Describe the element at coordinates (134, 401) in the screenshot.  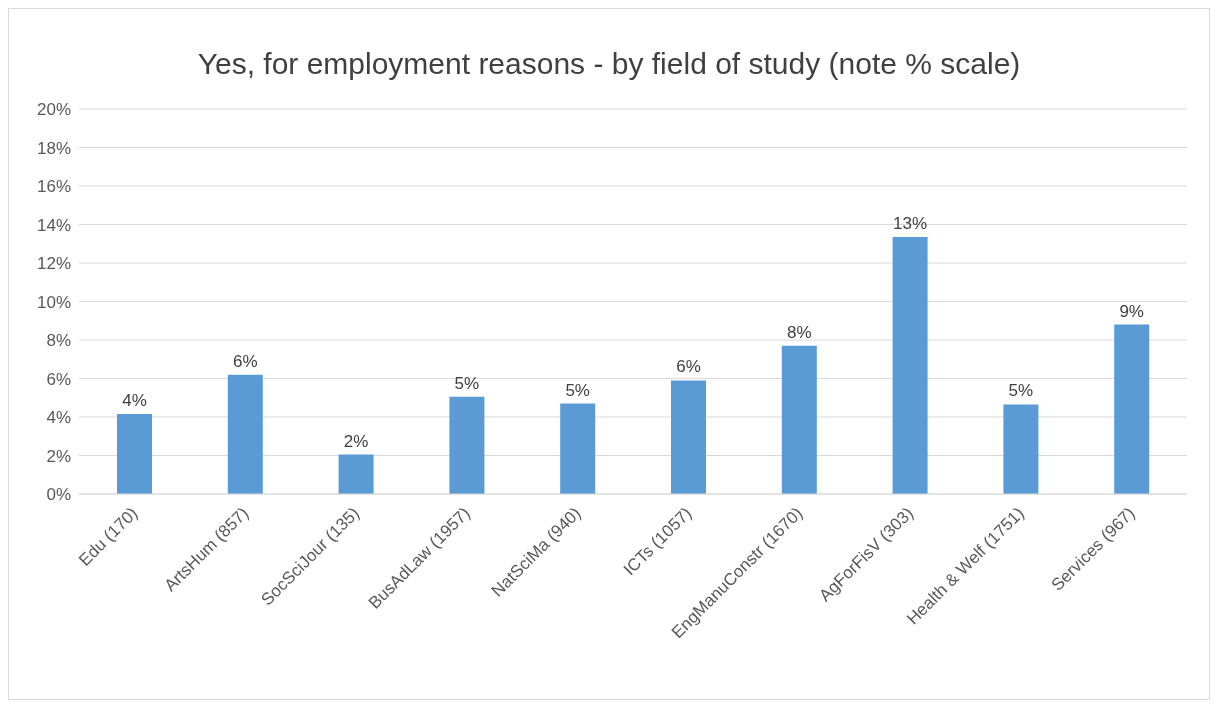
I see `data-label: 4%` at that location.